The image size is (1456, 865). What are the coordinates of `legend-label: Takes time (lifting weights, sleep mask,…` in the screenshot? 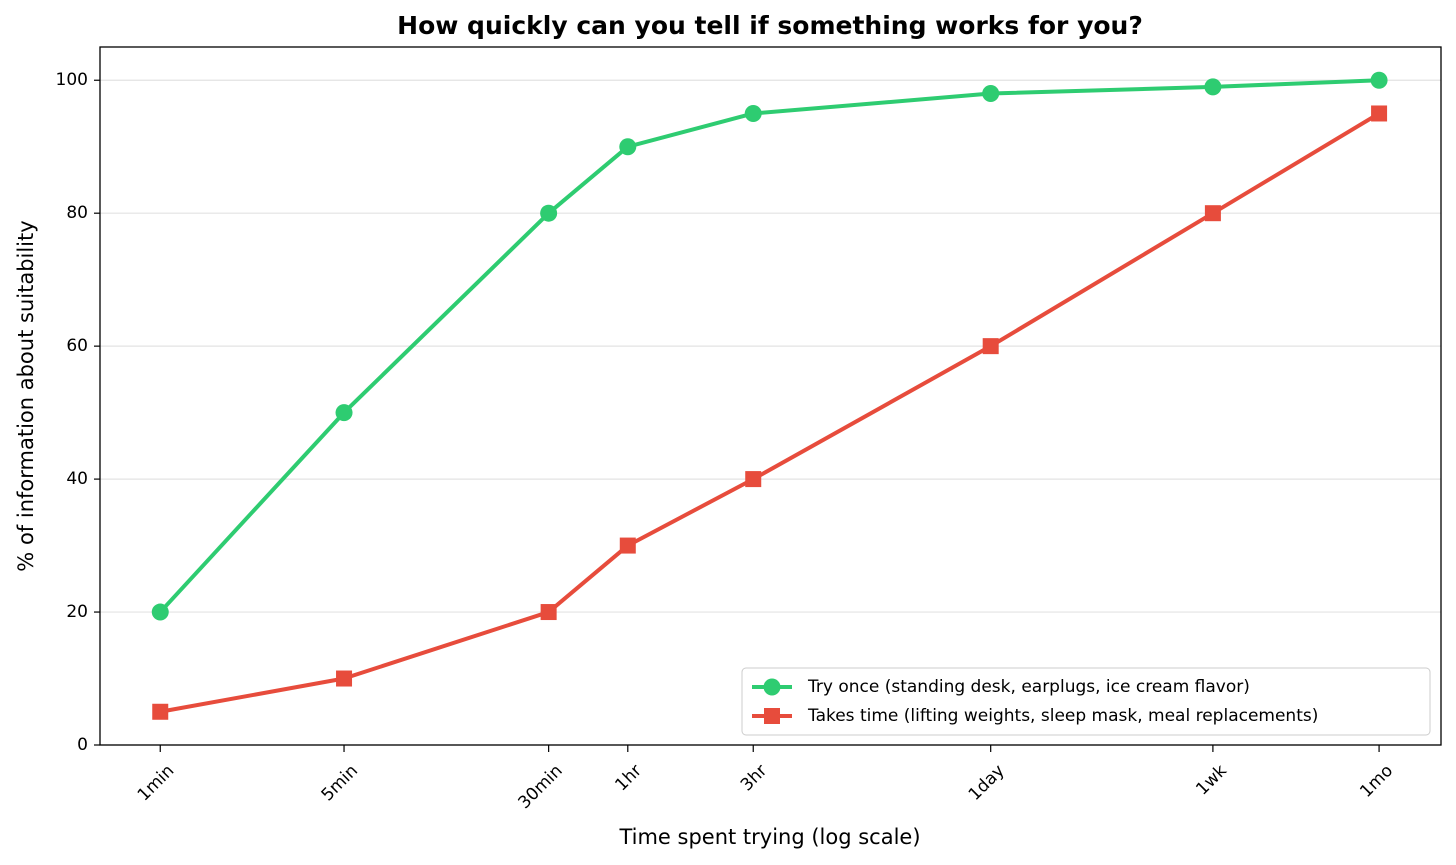 It's located at (1062, 716).